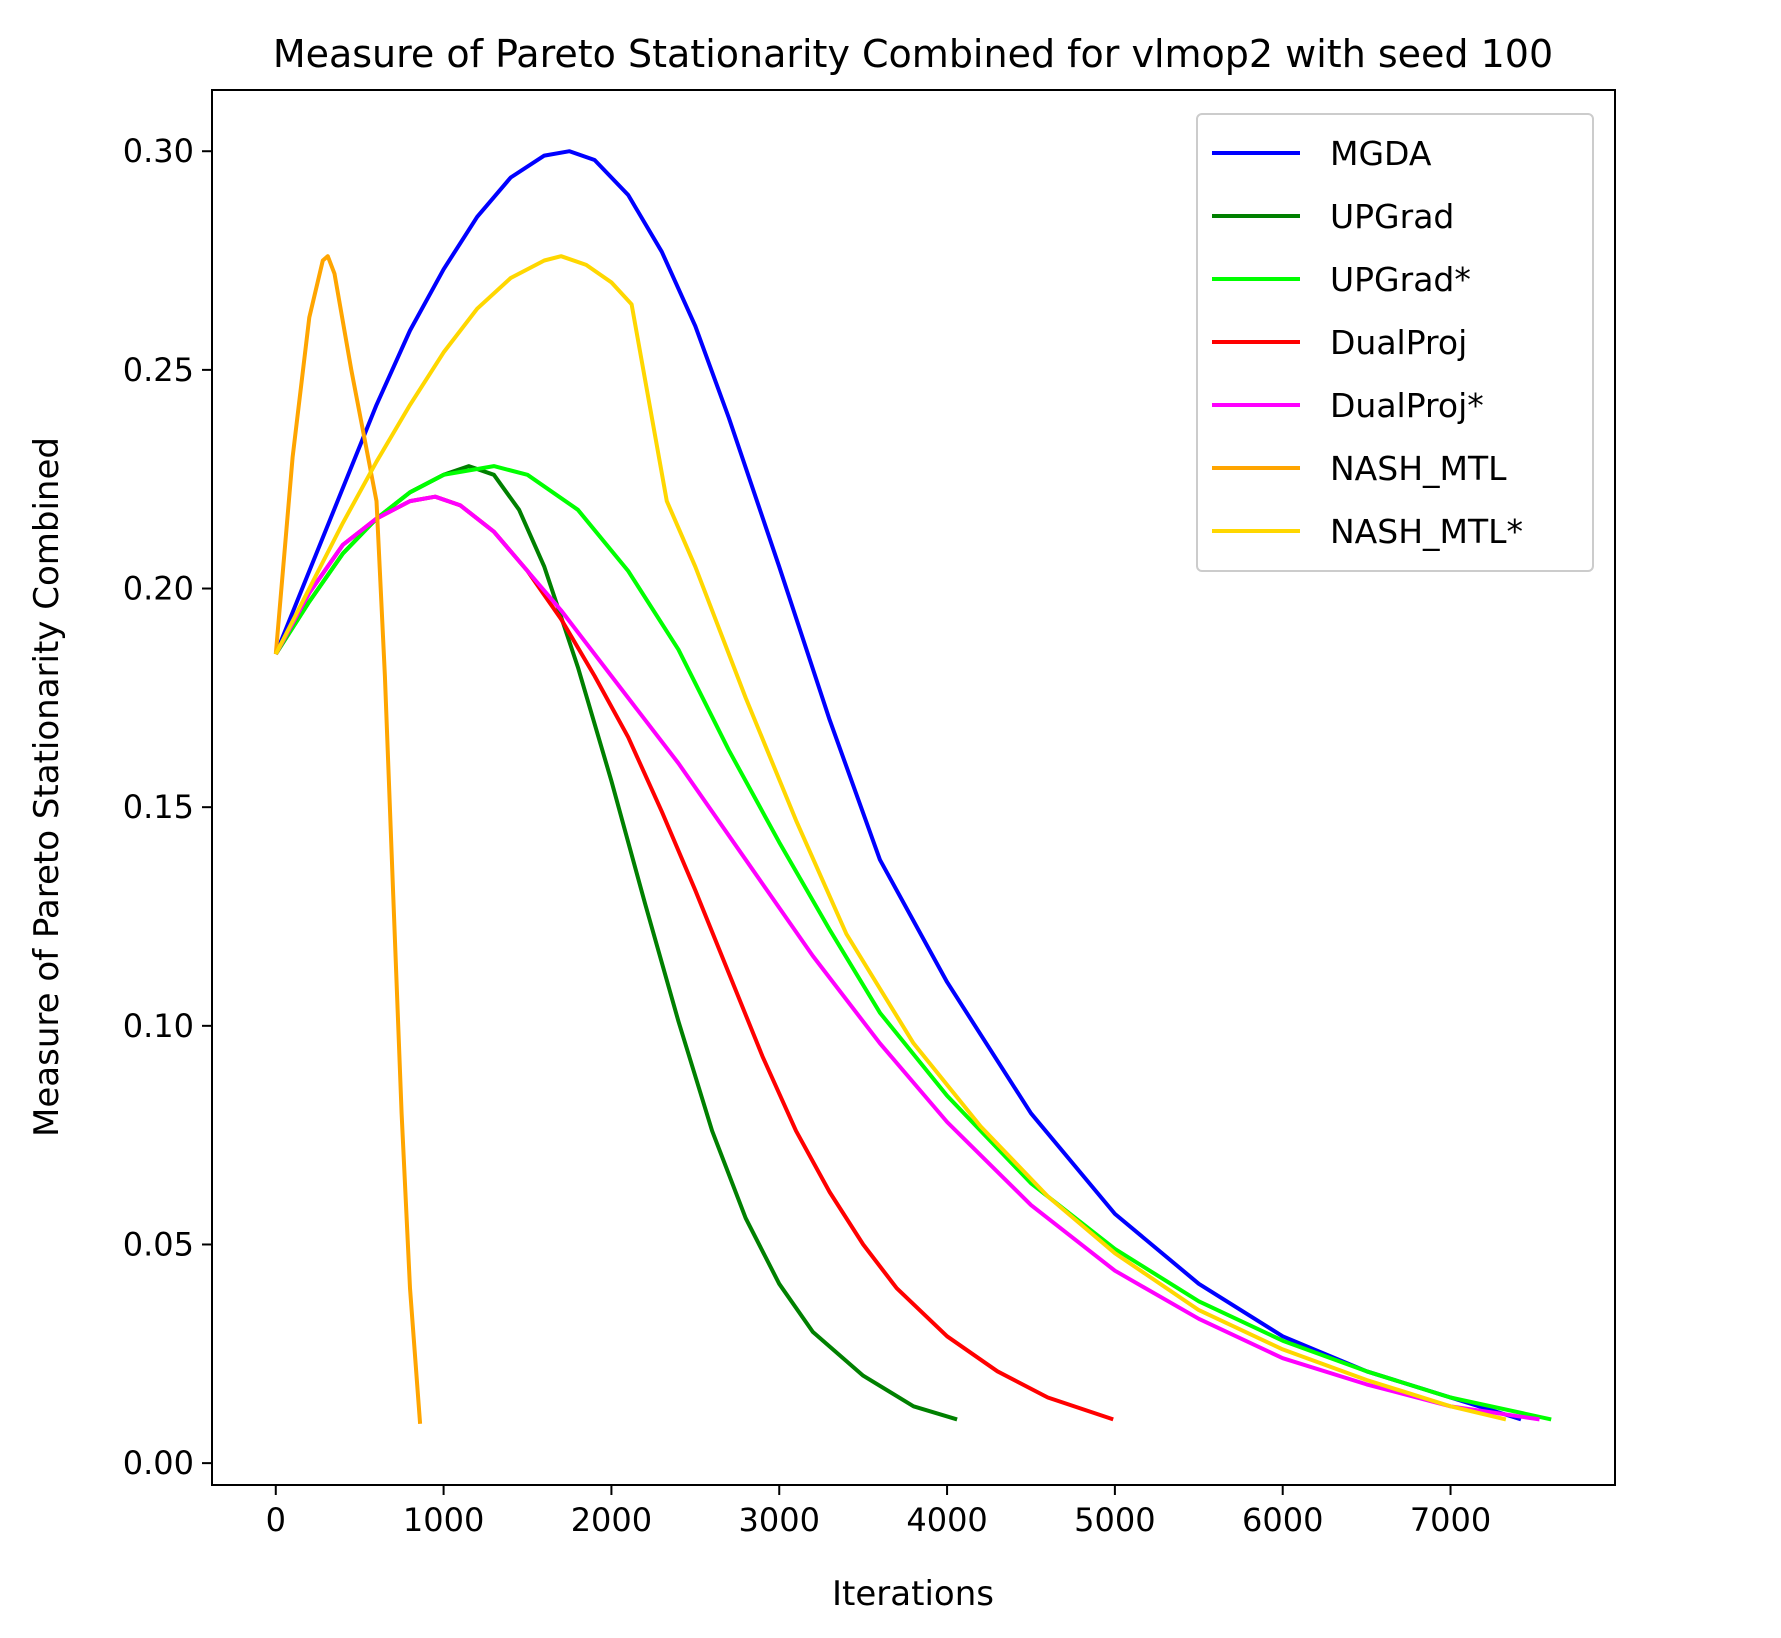  I want to click on x-tick-label: 5000, so click(1114, 1520).